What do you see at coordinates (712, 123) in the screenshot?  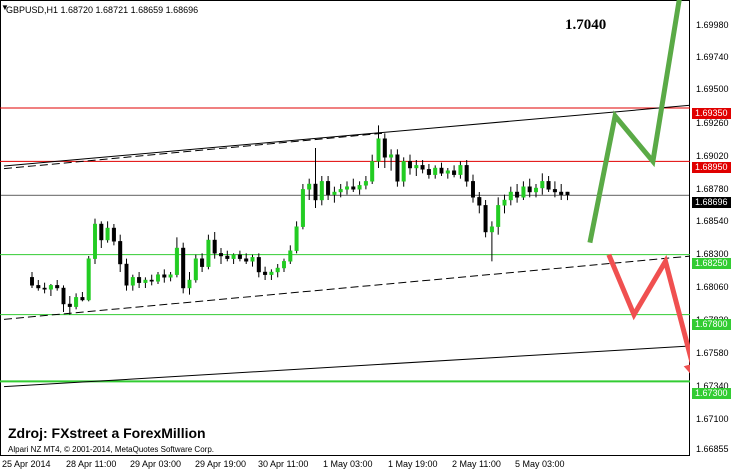 I see `price-tick-label: 1.69260` at bounding box center [712, 123].